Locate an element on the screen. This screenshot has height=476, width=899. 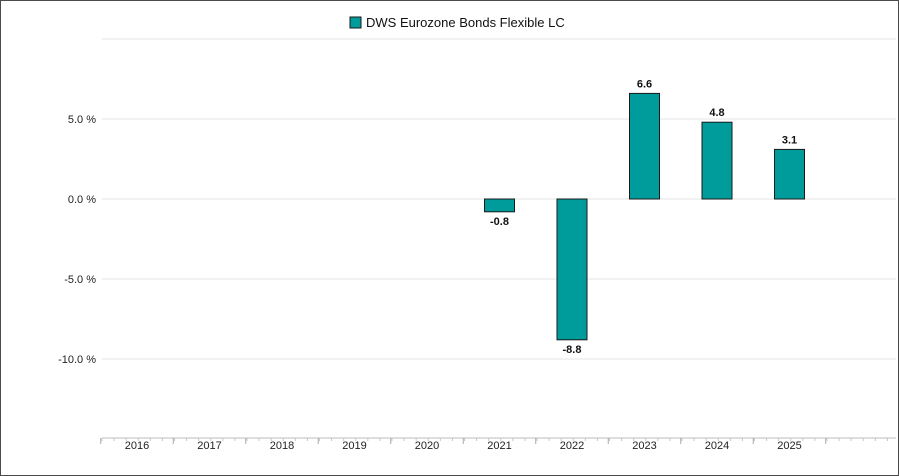
y-tick-label: 5.0 % is located at coordinates (82, 120).